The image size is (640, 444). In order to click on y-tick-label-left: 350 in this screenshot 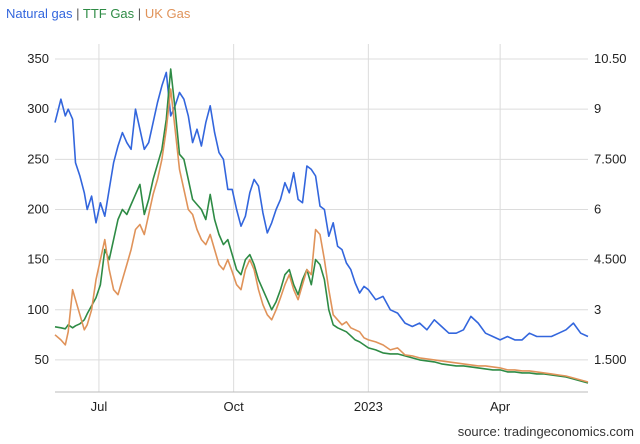, I will do `click(38, 58)`.